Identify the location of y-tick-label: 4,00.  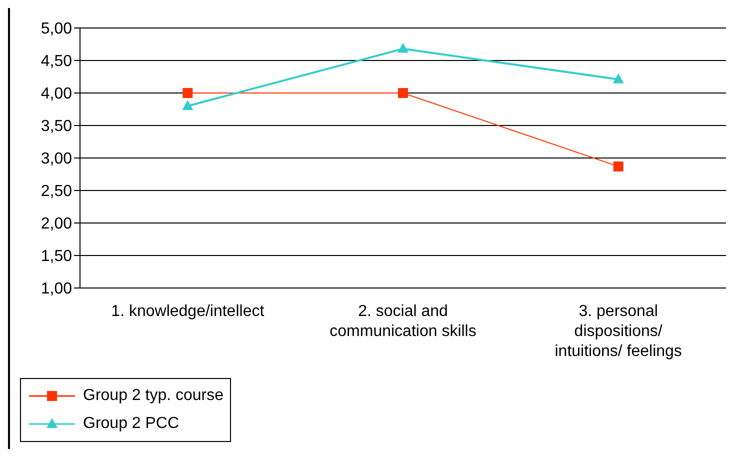
(56, 94).